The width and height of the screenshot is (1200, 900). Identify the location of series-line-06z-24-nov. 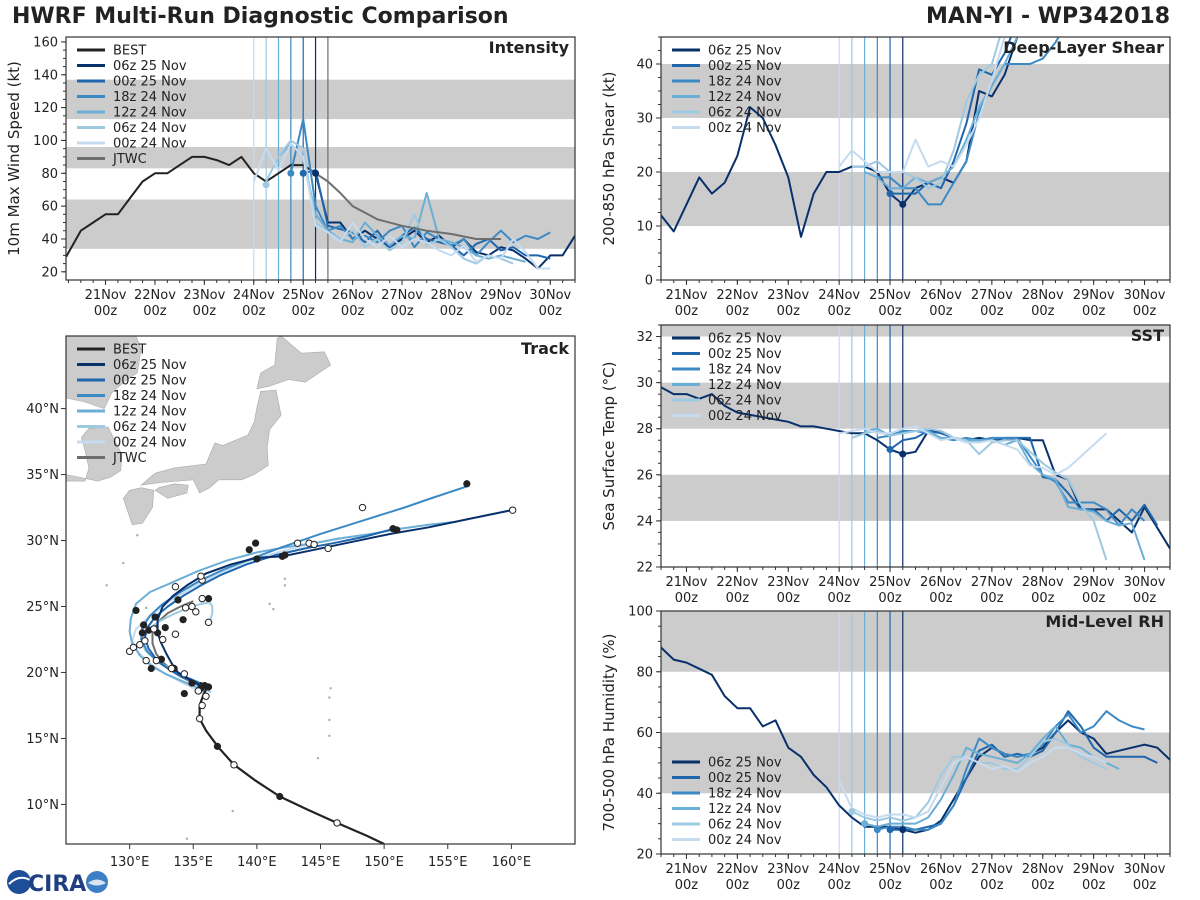
(389, 202).